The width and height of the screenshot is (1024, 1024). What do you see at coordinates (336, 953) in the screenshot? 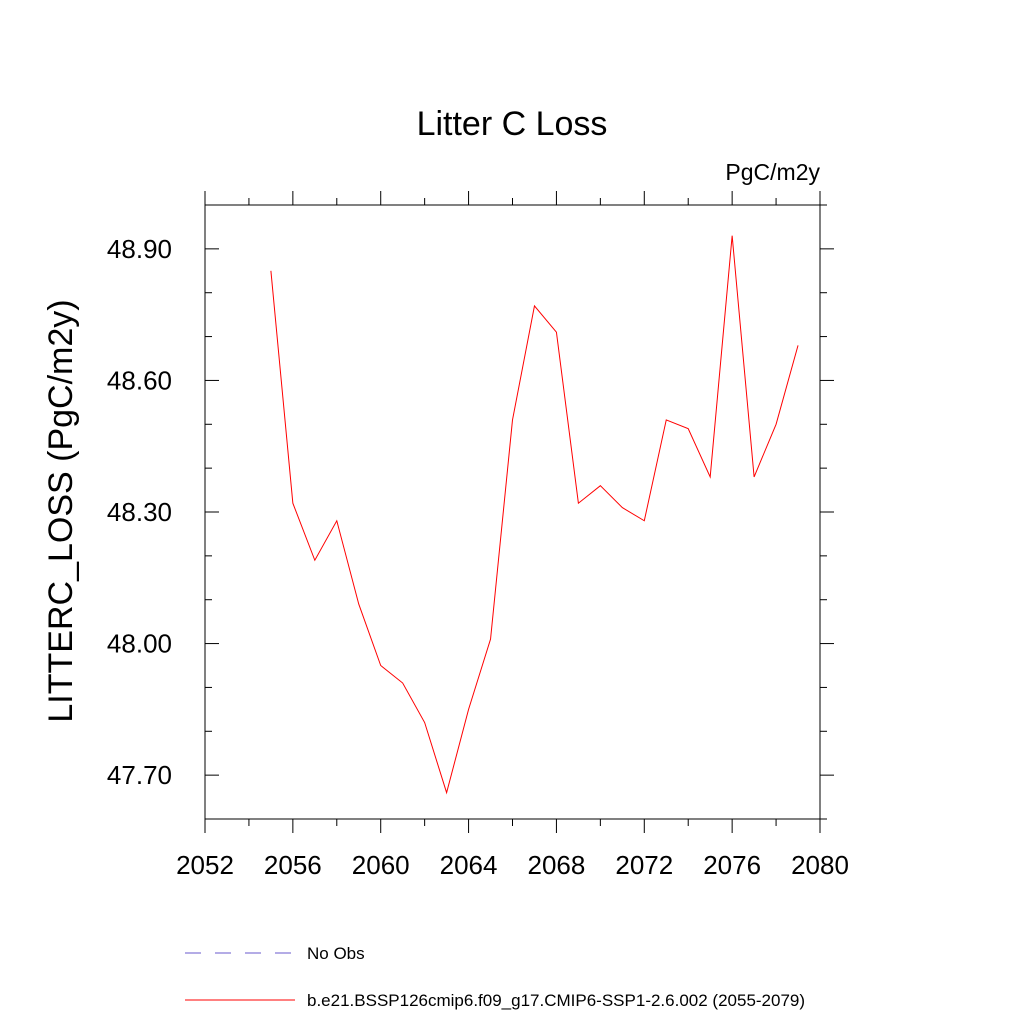
I see `legend-label-no-obs: No Obs` at bounding box center [336, 953].